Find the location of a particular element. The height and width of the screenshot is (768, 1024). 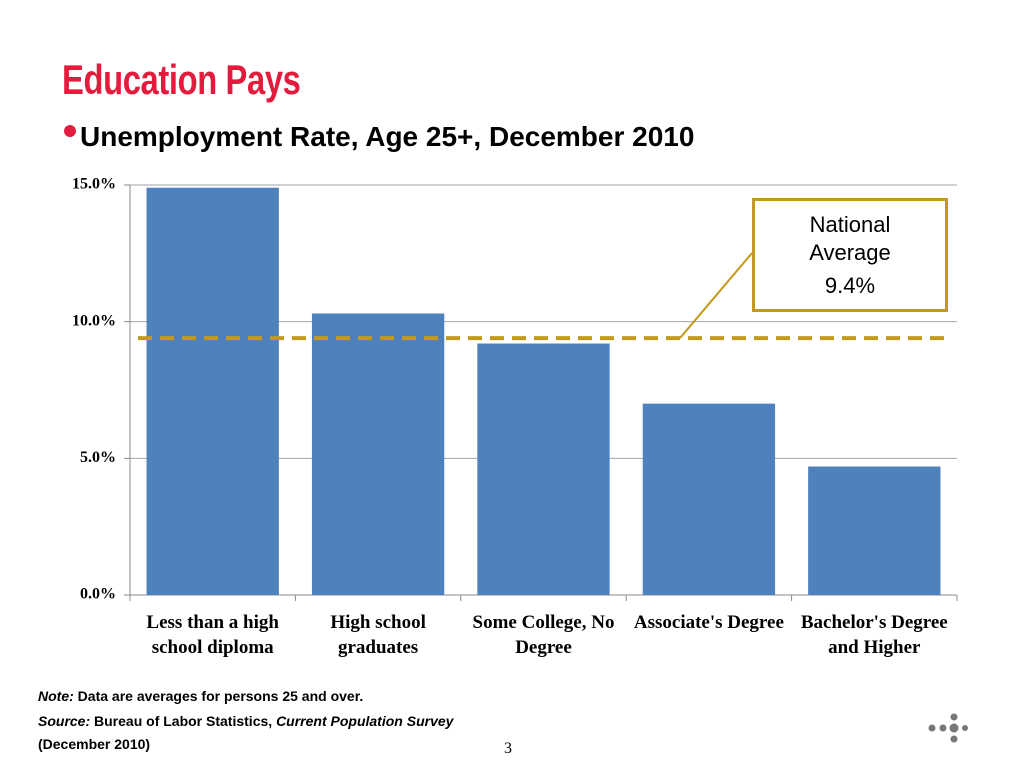

page-number: 3 is located at coordinates (508, 748).